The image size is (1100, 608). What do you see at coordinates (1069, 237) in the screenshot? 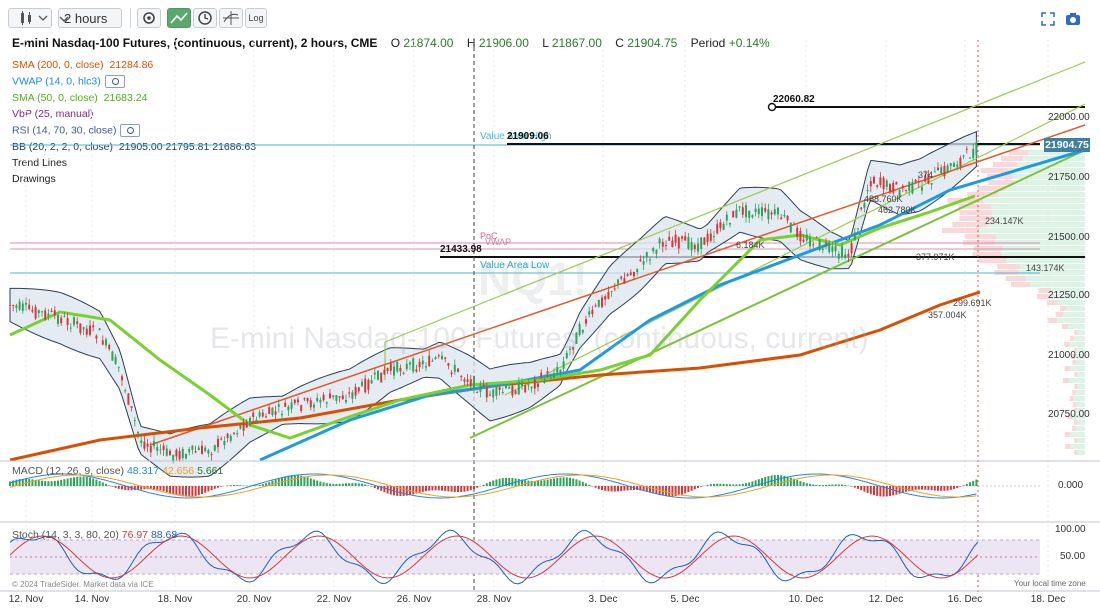
I see `price-tick: 21500.00` at bounding box center [1069, 237].